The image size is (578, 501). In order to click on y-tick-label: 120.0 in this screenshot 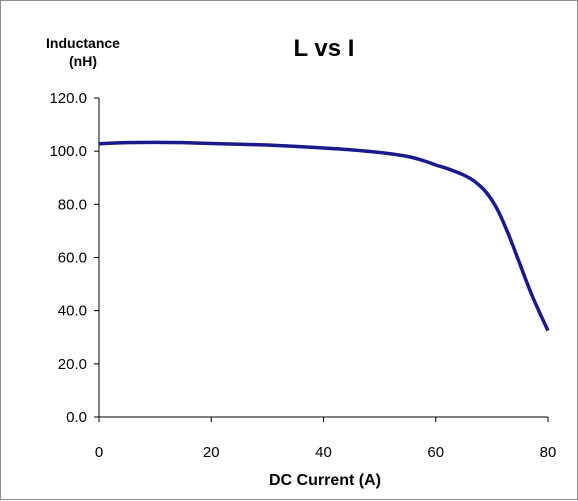, I will do `click(68, 98)`.